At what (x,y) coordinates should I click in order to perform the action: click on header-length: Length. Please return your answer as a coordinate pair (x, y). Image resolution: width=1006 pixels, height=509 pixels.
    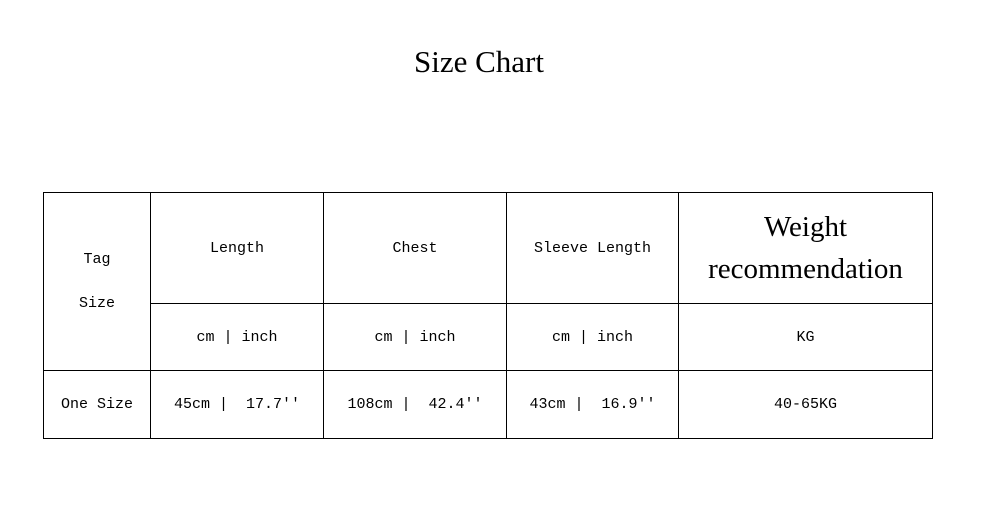
    Looking at the image, I should click on (237, 248).